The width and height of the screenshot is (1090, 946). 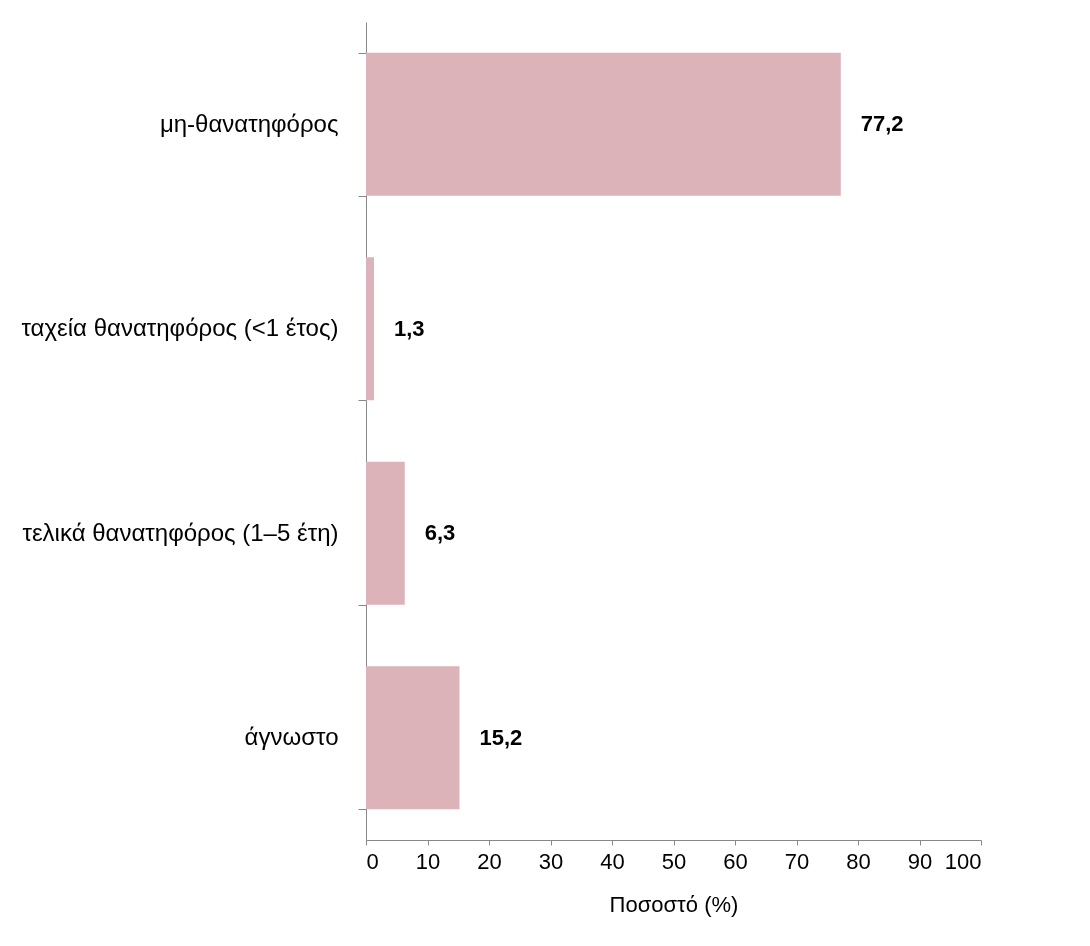 What do you see at coordinates (858, 861) in the screenshot?
I see `x-tick-label: 80` at bounding box center [858, 861].